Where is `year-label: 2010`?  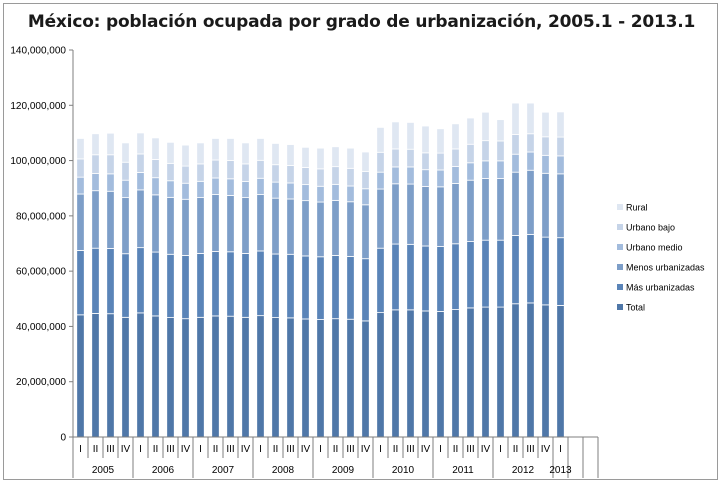 year-label: 2010 is located at coordinates (403, 470).